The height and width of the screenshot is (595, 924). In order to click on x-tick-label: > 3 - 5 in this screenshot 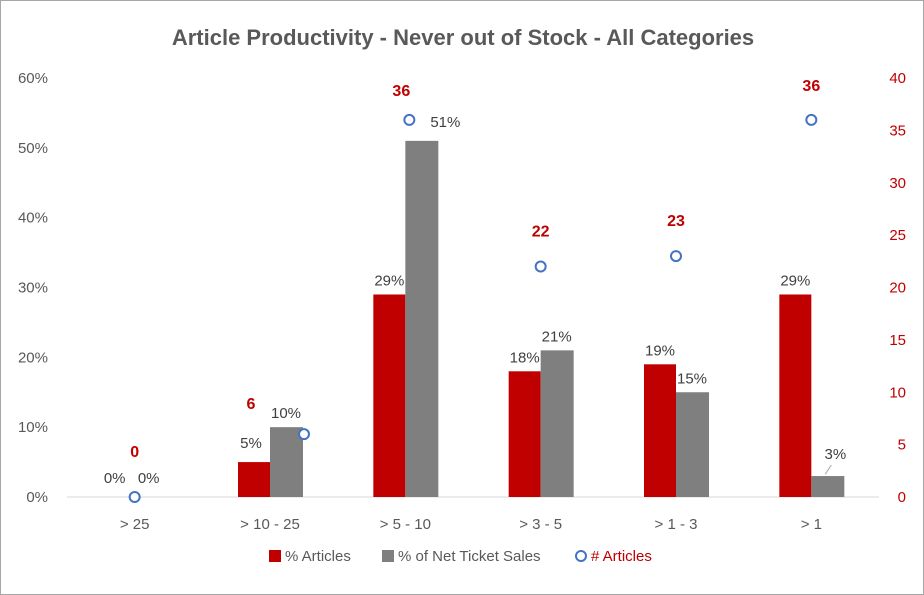, I will do `click(540, 524)`.